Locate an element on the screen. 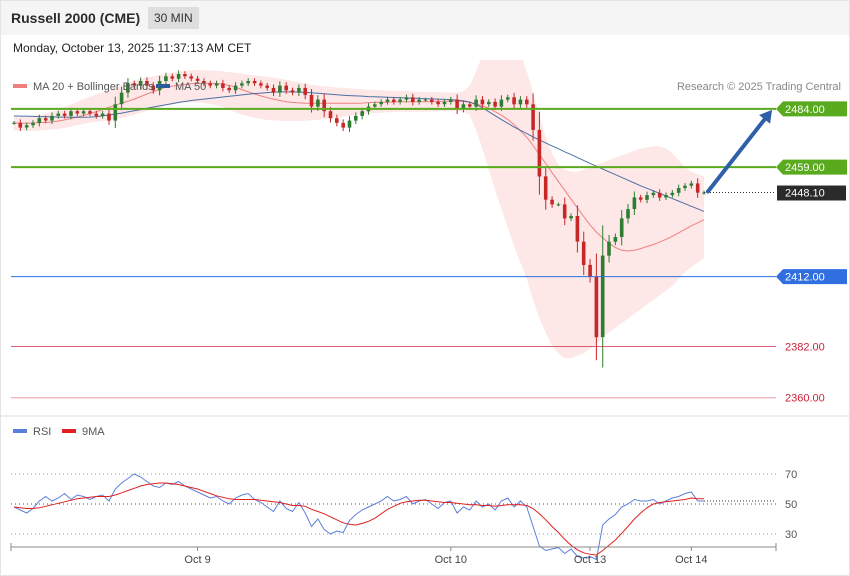  level-support: 2360.00 is located at coordinates (418, 399).